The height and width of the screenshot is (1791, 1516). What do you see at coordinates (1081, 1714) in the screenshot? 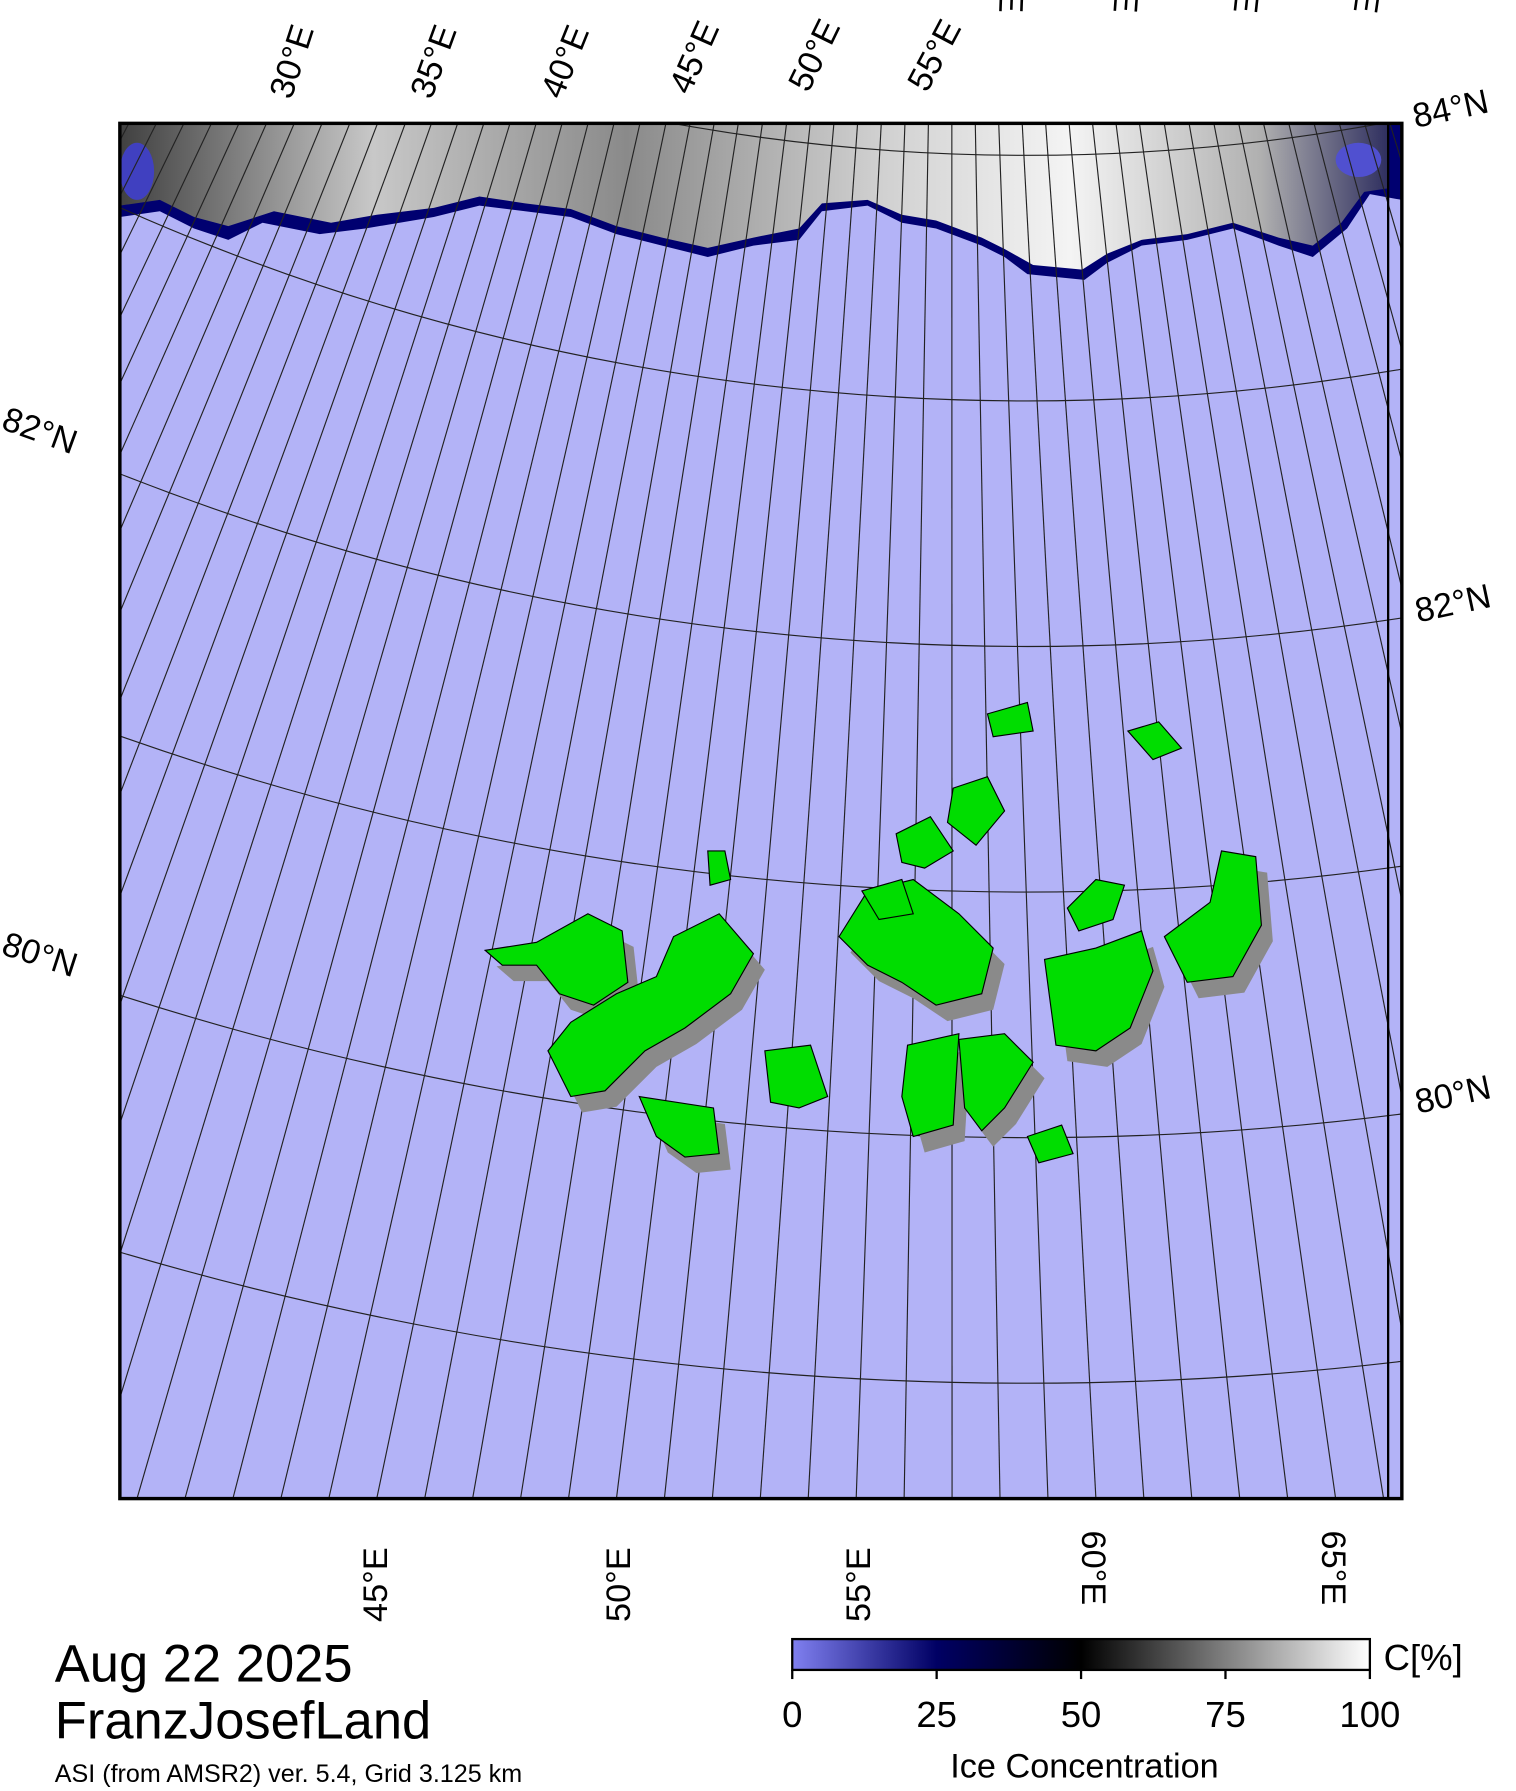
I see `colorbar-tick-label: 50` at bounding box center [1081, 1714].